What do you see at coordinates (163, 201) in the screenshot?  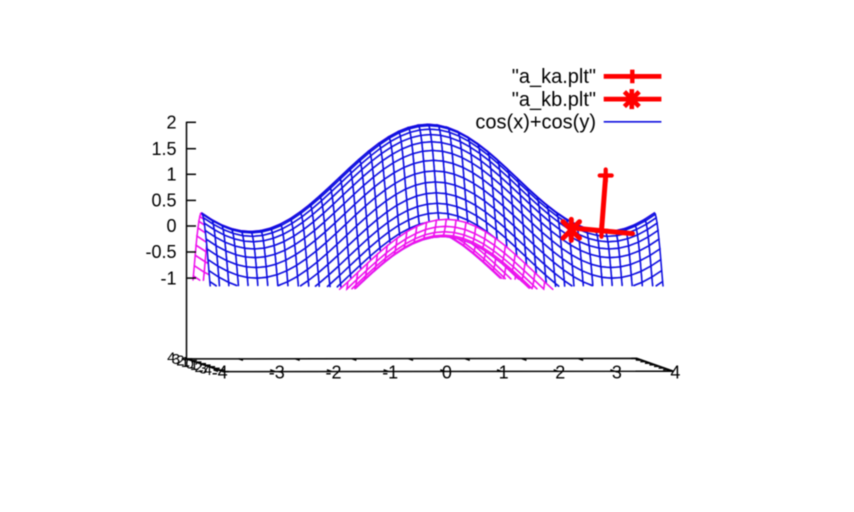 I see `svg-text: 0.5` at bounding box center [163, 201].